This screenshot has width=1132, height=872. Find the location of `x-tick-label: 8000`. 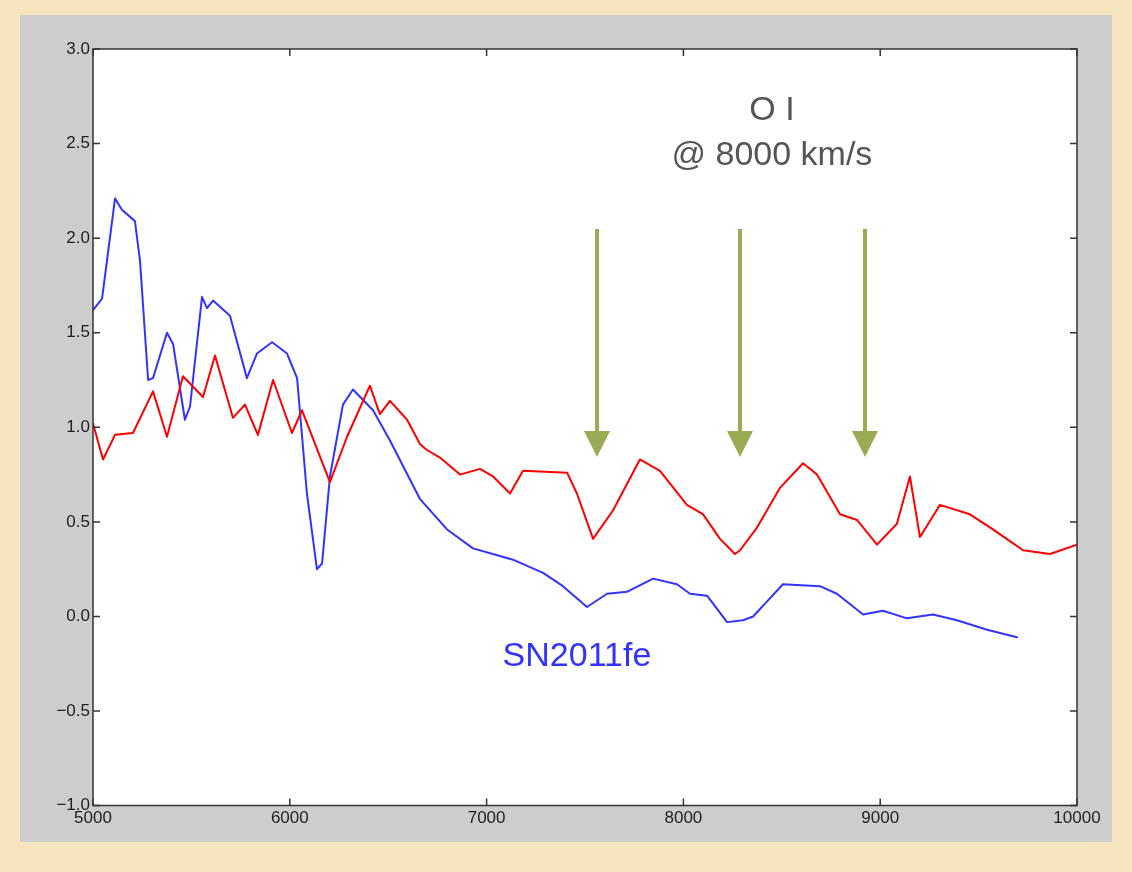

x-tick-label: 8000 is located at coordinates (683, 818).